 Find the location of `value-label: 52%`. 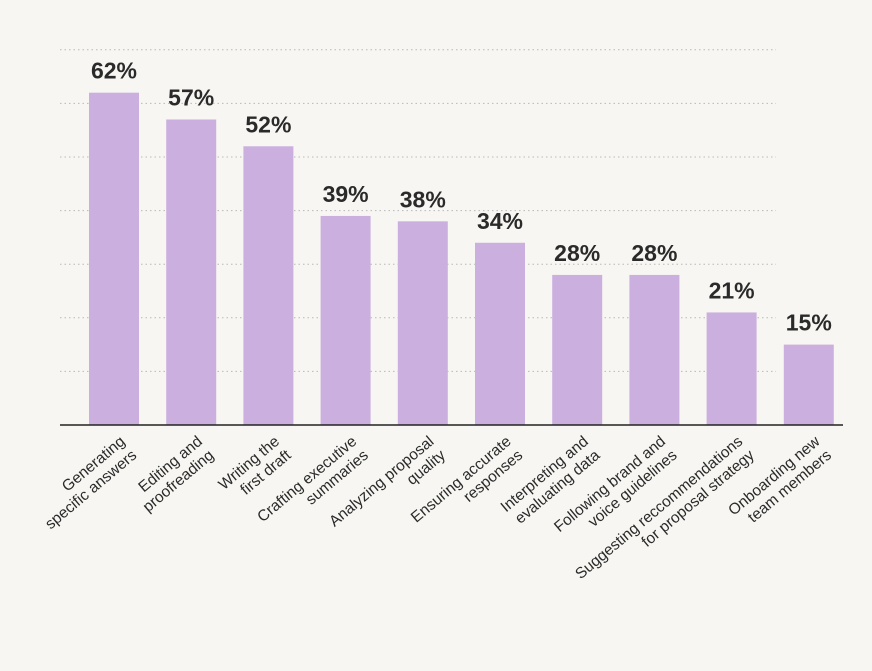

value-label: 52% is located at coordinates (268, 124).